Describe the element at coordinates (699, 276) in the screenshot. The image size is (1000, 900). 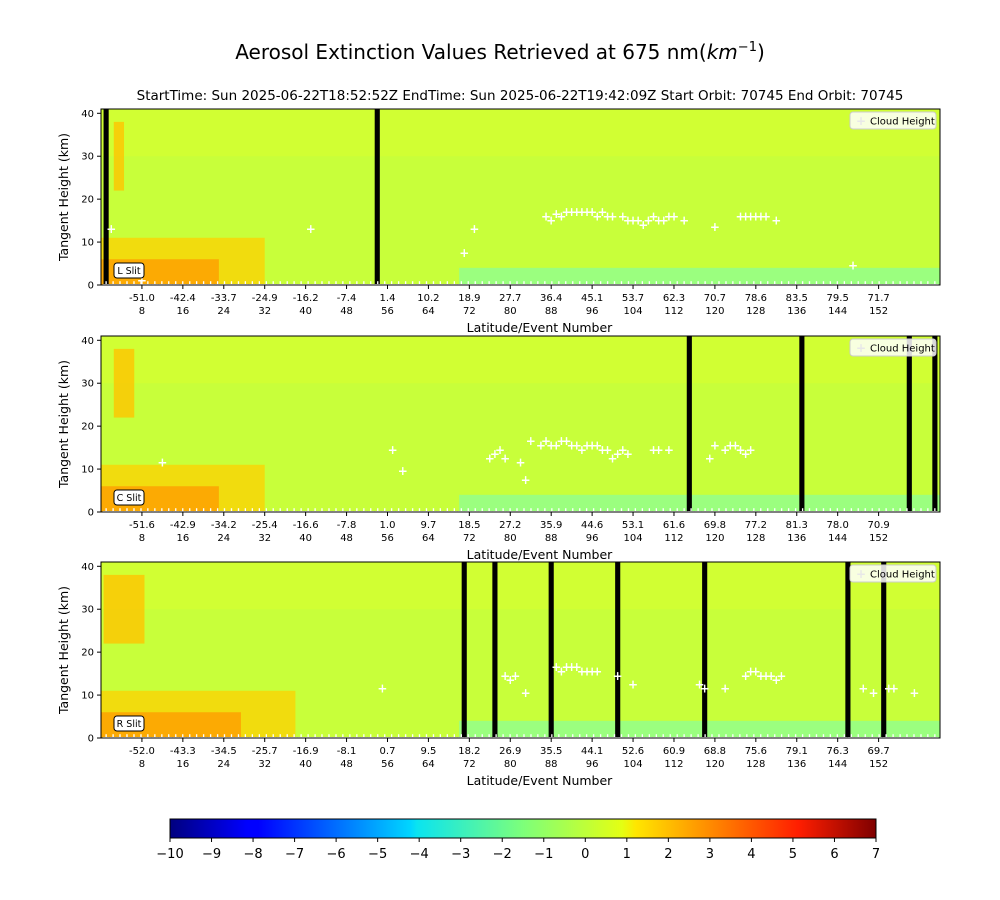
I see `heatmap-low-tail` at that location.